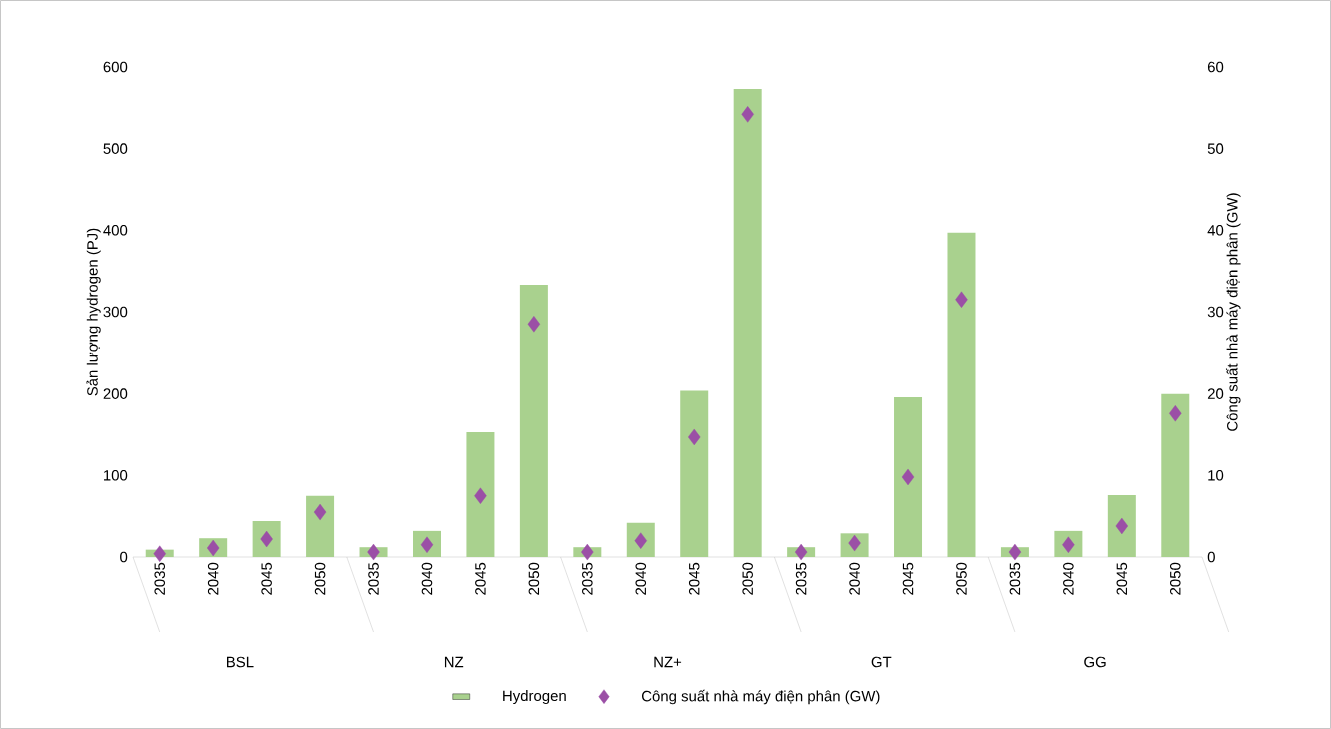 Image resolution: width=1331 pixels, height=729 pixels. What do you see at coordinates (240, 662) in the screenshot?
I see `text: BSL` at bounding box center [240, 662].